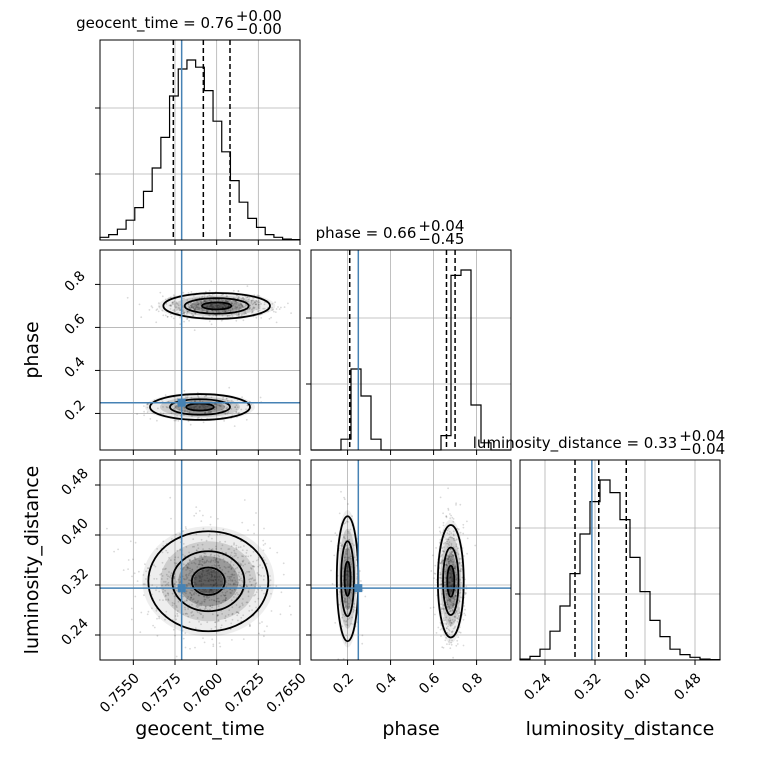 The image size is (760, 760). Describe the element at coordinates (32, 349) in the screenshot. I see `ylabel-phase: phase` at that location.